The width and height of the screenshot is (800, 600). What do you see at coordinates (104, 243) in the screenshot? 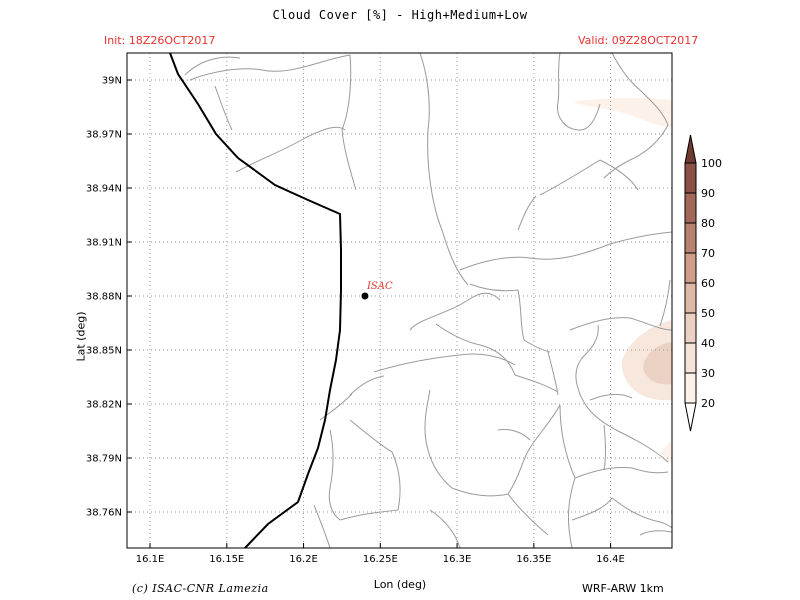
I see `y-tick-label: 38.91N` at bounding box center [104, 243].